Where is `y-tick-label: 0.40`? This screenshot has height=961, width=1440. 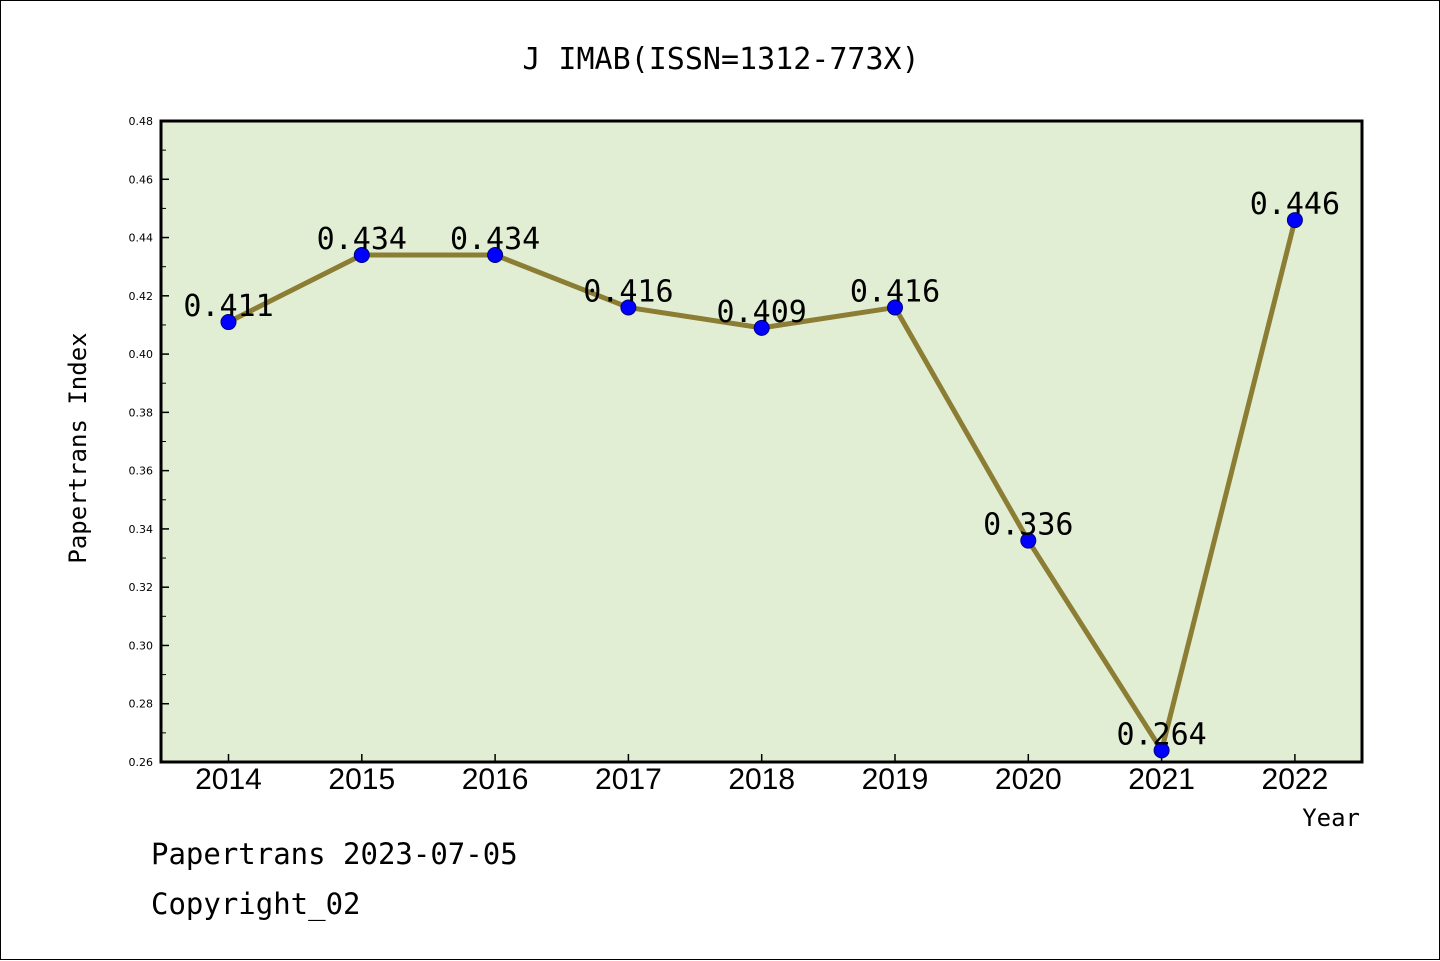
y-tick-label: 0.40 is located at coordinates (141, 354).